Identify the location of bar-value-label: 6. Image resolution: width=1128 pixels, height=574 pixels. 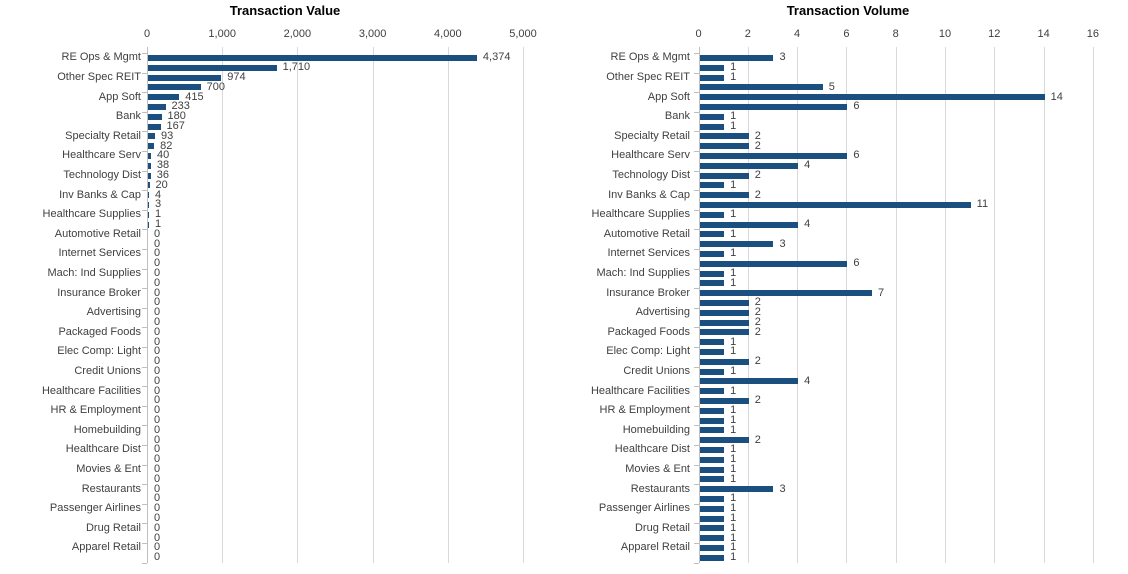
(856, 155).